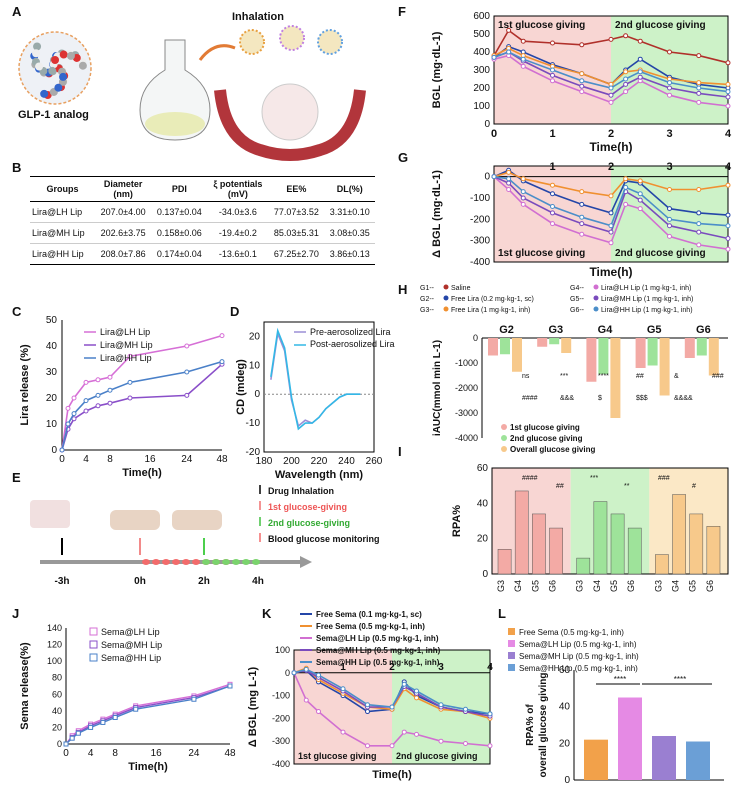 The image size is (741, 791). What do you see at coordinates (253, 423) in the screenshot?
I see `tick-label: -10` at bounding box center [253, 423].